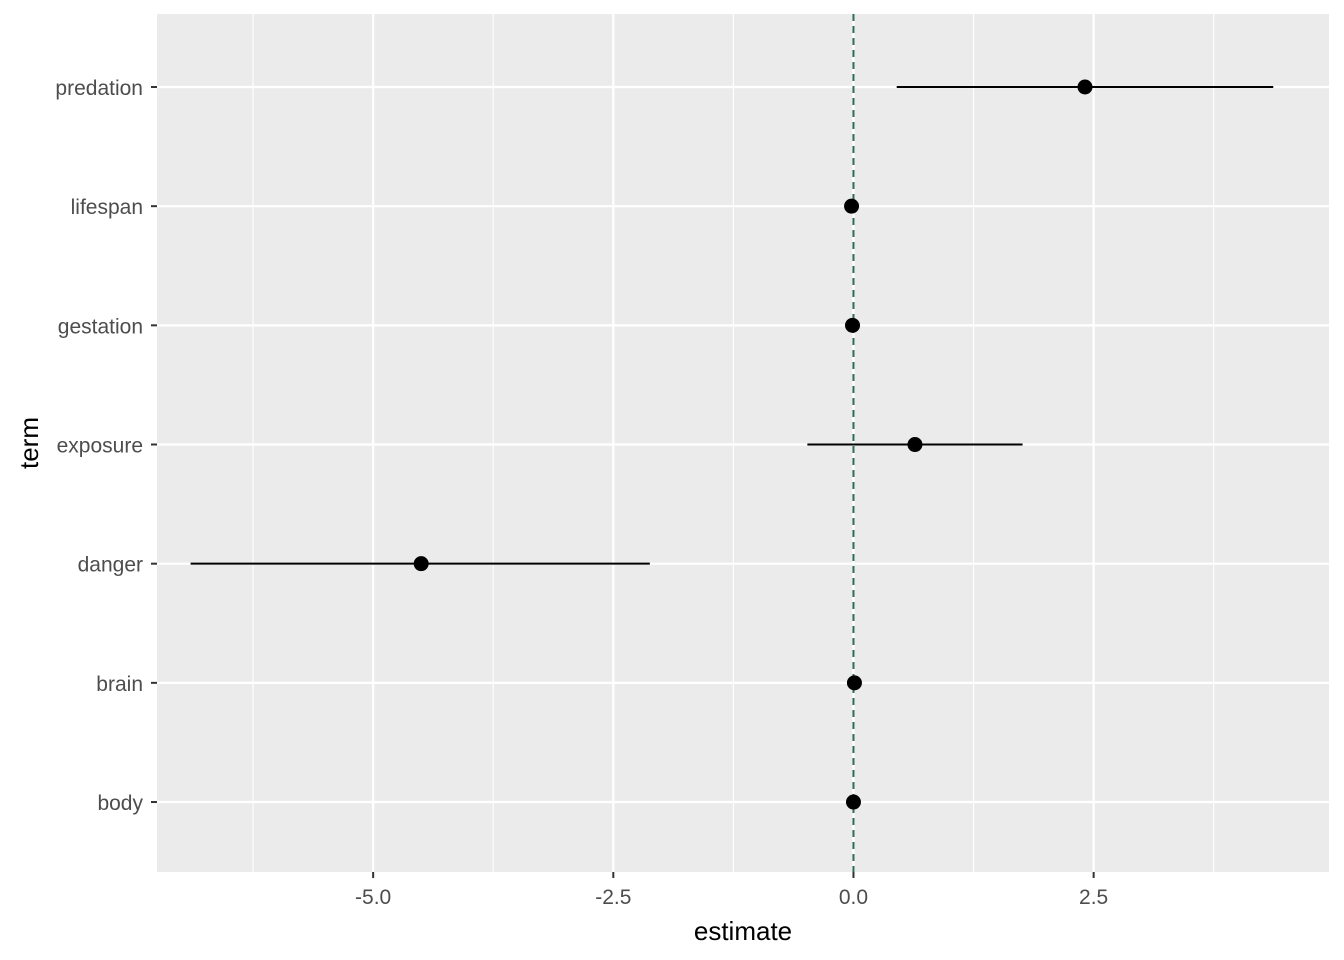 The width and height of the screenshot is (1344, 960). Describe the element at coordinates (120, 803) in the screenshot. I see `y-tick-label-body: body` at that location.